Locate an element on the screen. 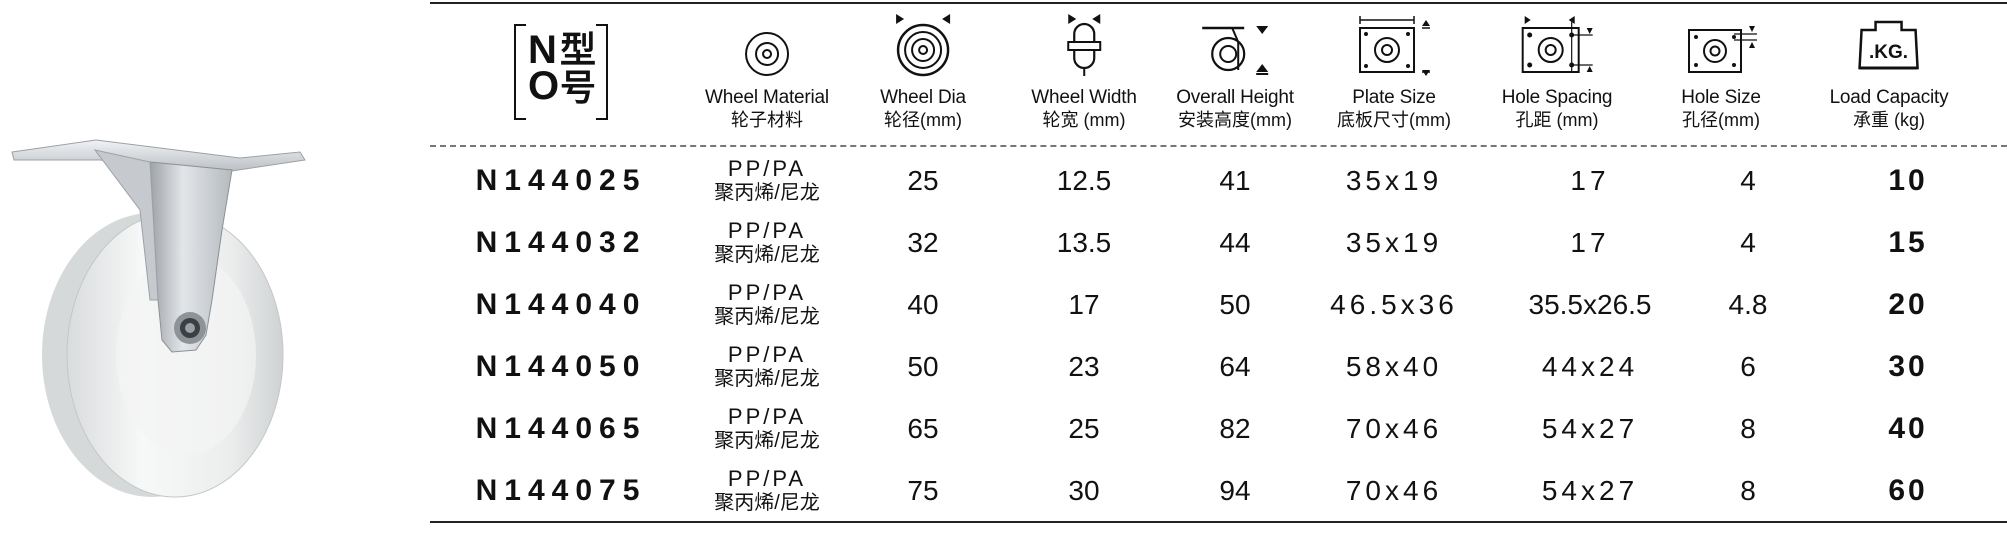 This screenshot has height=533, width=2007. model-mark-o: O is located at coordinates (544, 86).